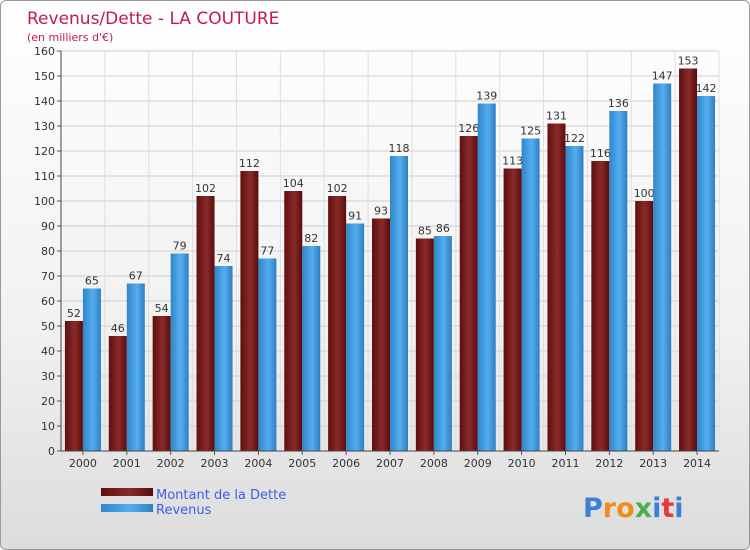 This screenshot has height=550, width=750. Describe the element at coordinates (224, 258) in the screenshot. I see `data-label-revenus-2003: 74` at that location.